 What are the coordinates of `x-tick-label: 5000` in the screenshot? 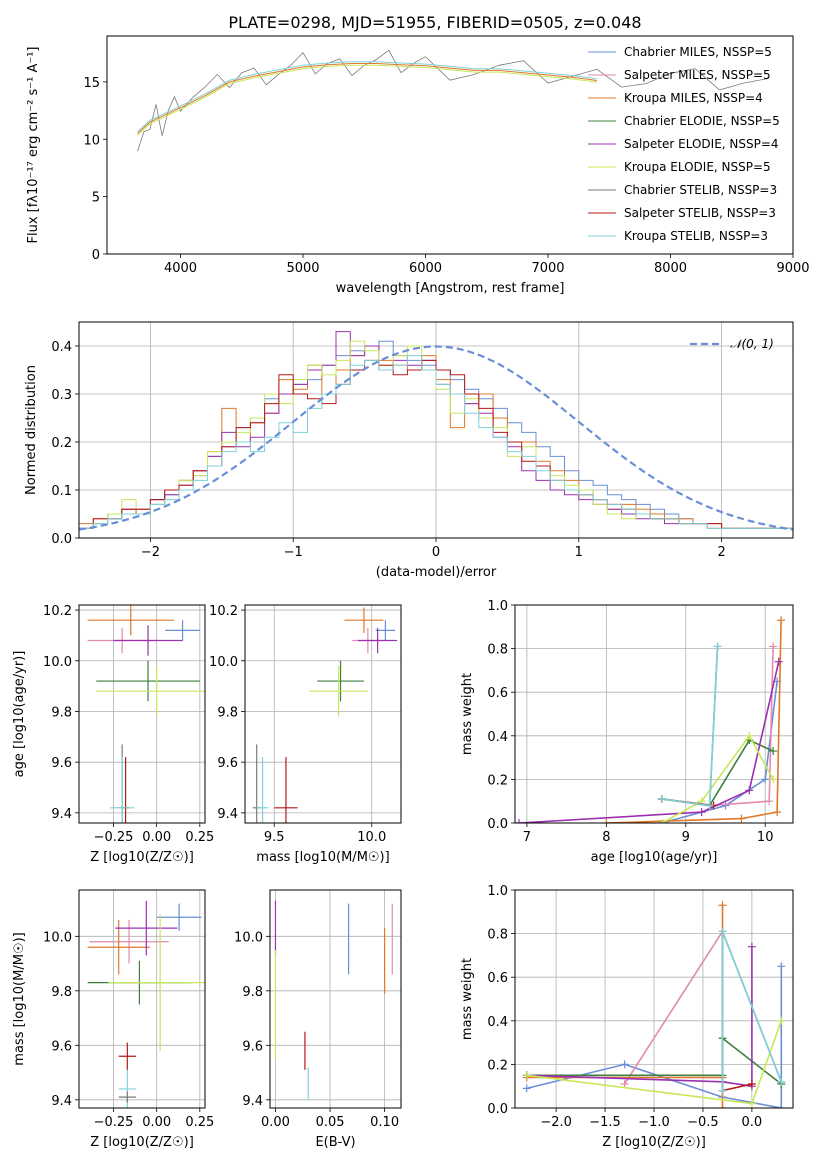 It's located at (302, 268).